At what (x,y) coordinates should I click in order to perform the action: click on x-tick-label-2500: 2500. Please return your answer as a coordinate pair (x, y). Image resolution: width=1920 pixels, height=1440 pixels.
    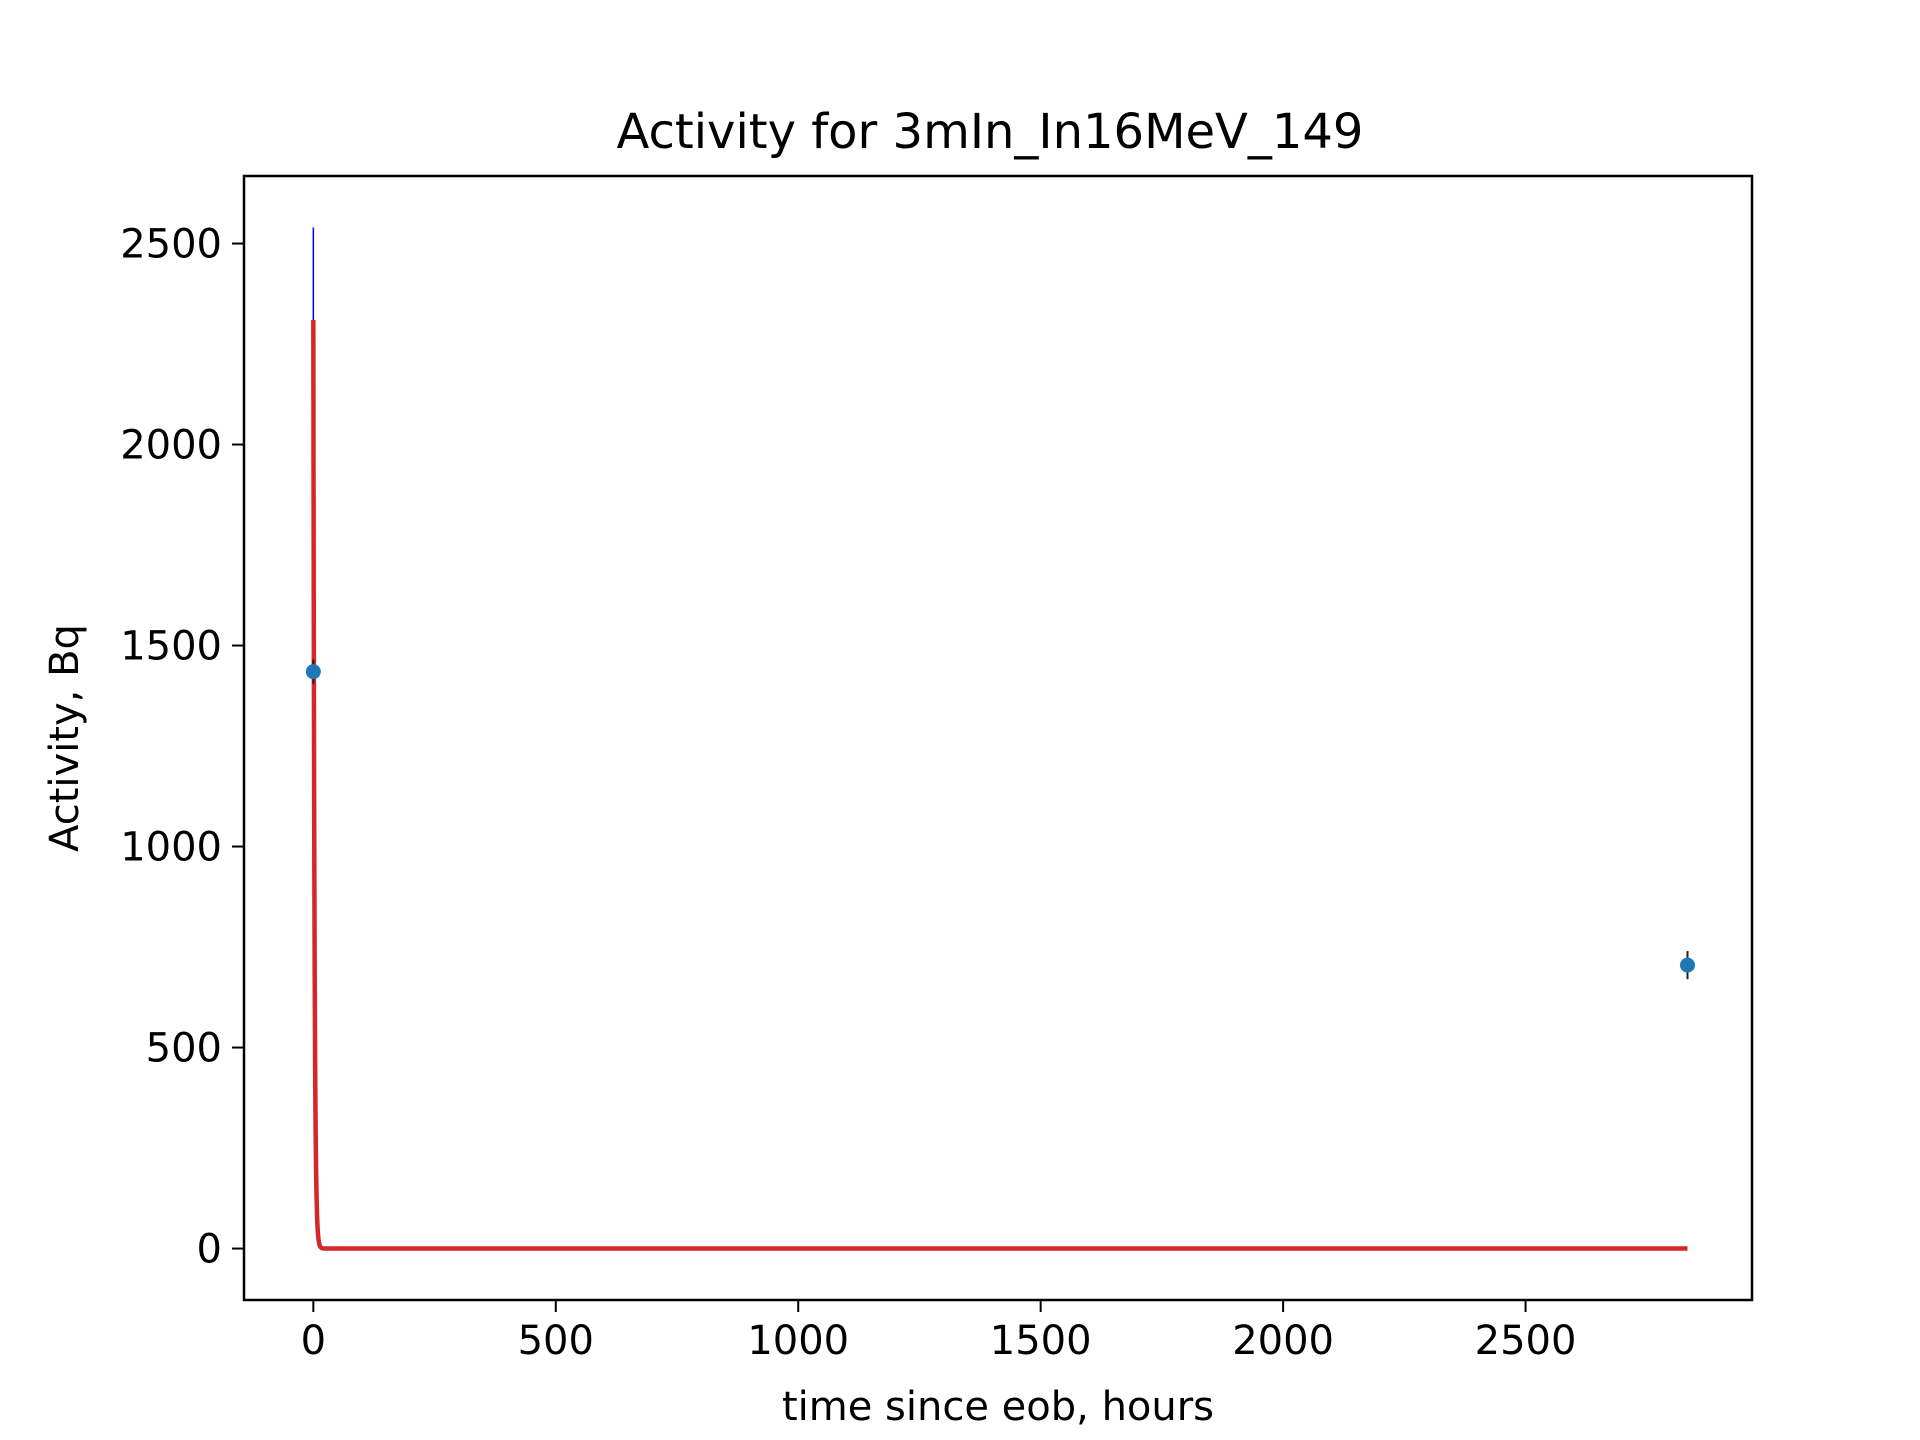
    Looking at the image, I should click on (1526, 1341).